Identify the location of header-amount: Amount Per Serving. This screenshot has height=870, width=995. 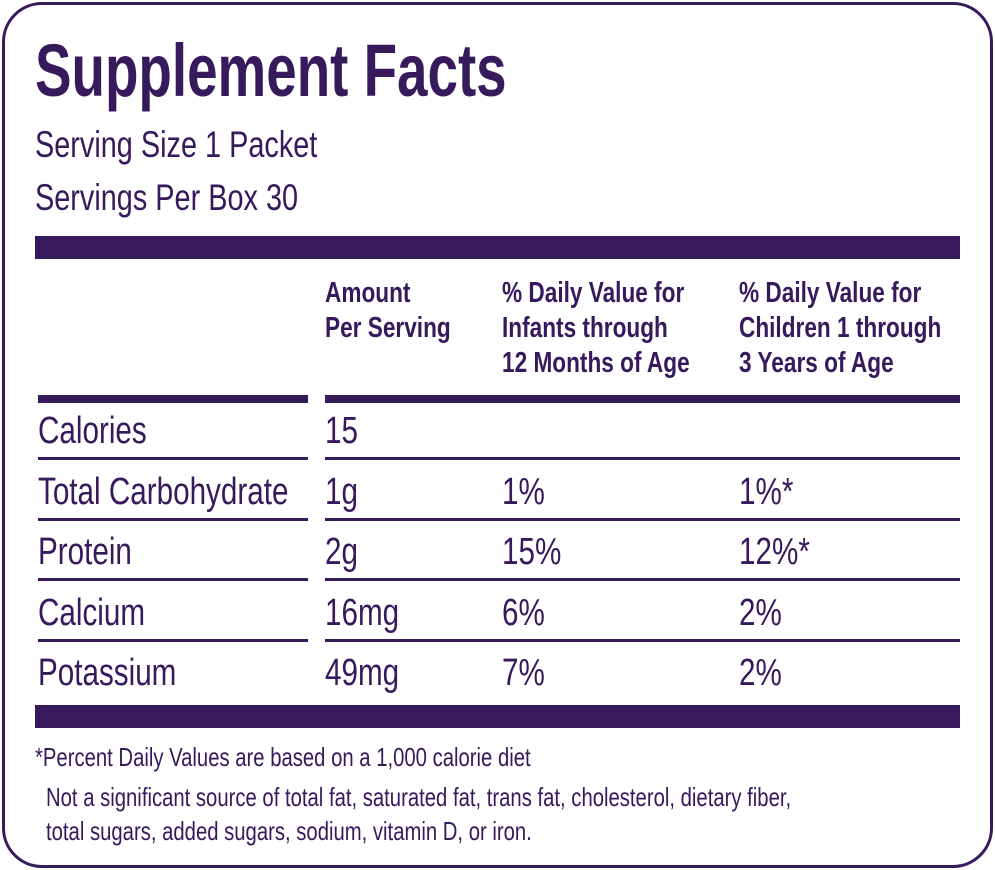
(388, 311).